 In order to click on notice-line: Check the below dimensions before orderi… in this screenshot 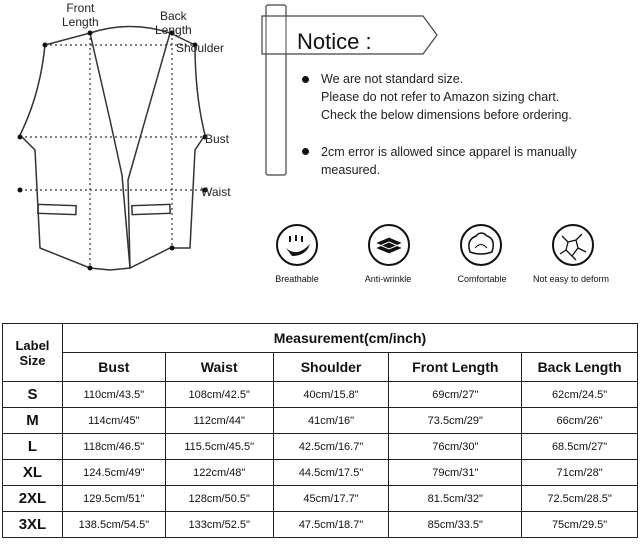, I will do `click(446, 115)`.